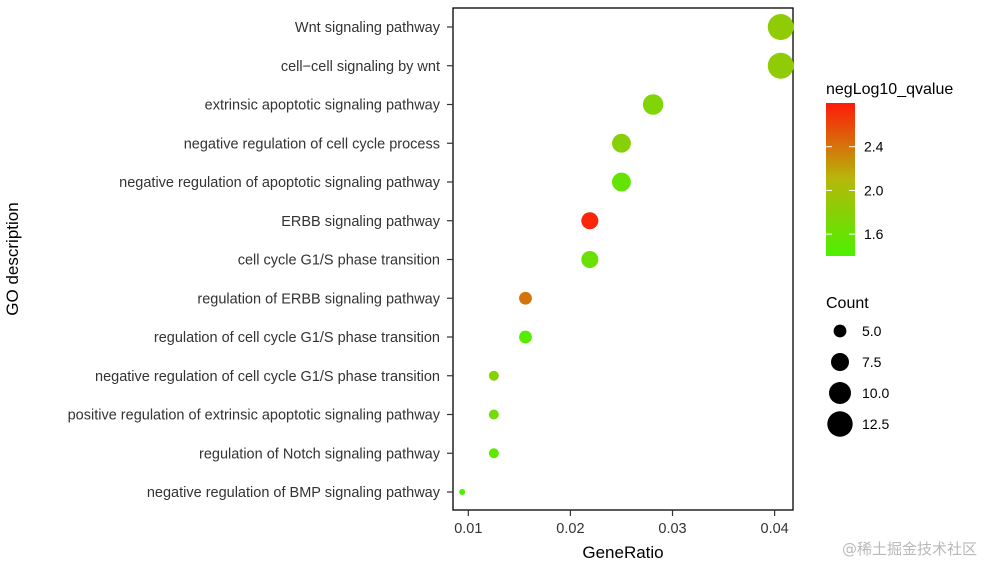 This screenshot has height=565, width=985. Describe the element at coordinates (874, 234) in the screenshot. I see `color-tick-label: 1.6` at that location.